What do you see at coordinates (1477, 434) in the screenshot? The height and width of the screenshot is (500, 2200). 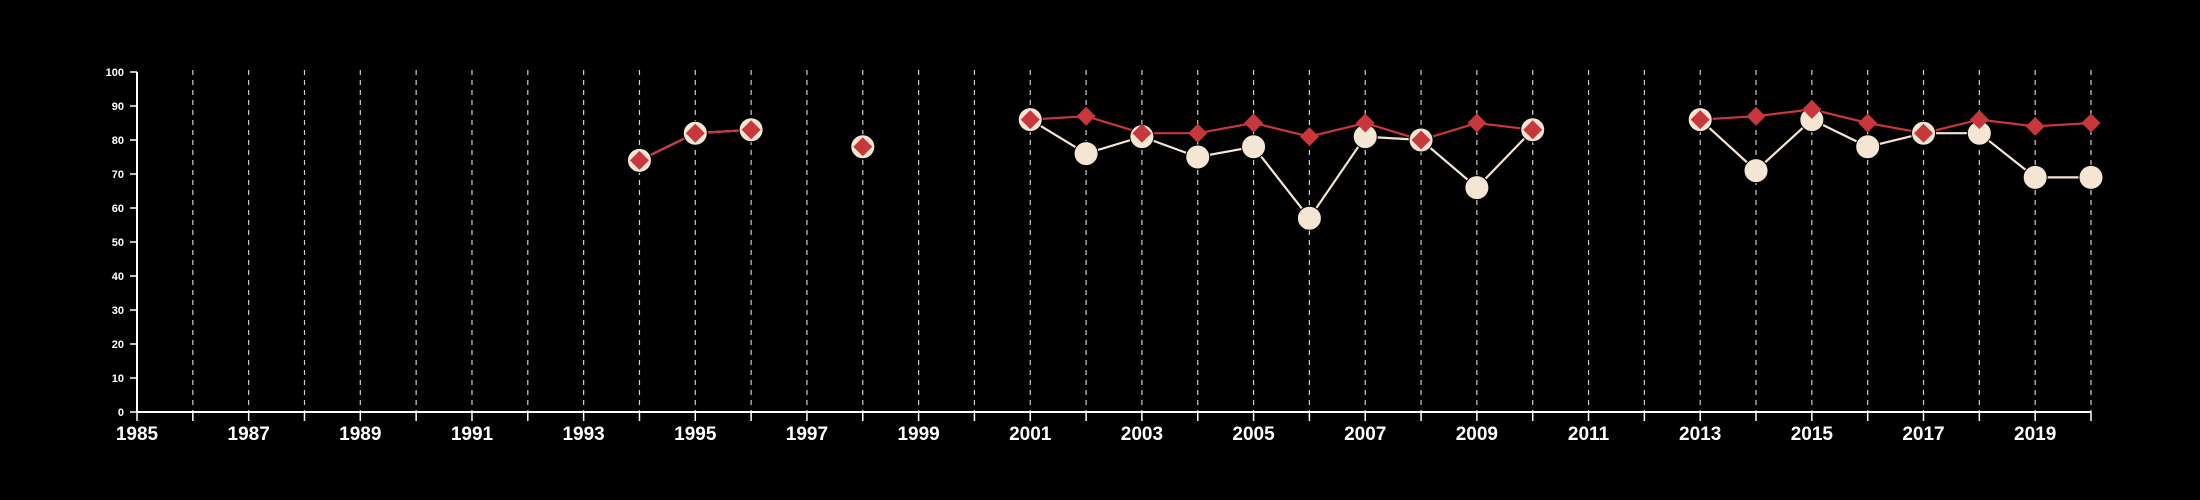 I see `x-tick-label: 2009` at bounding box center [1477, 434].